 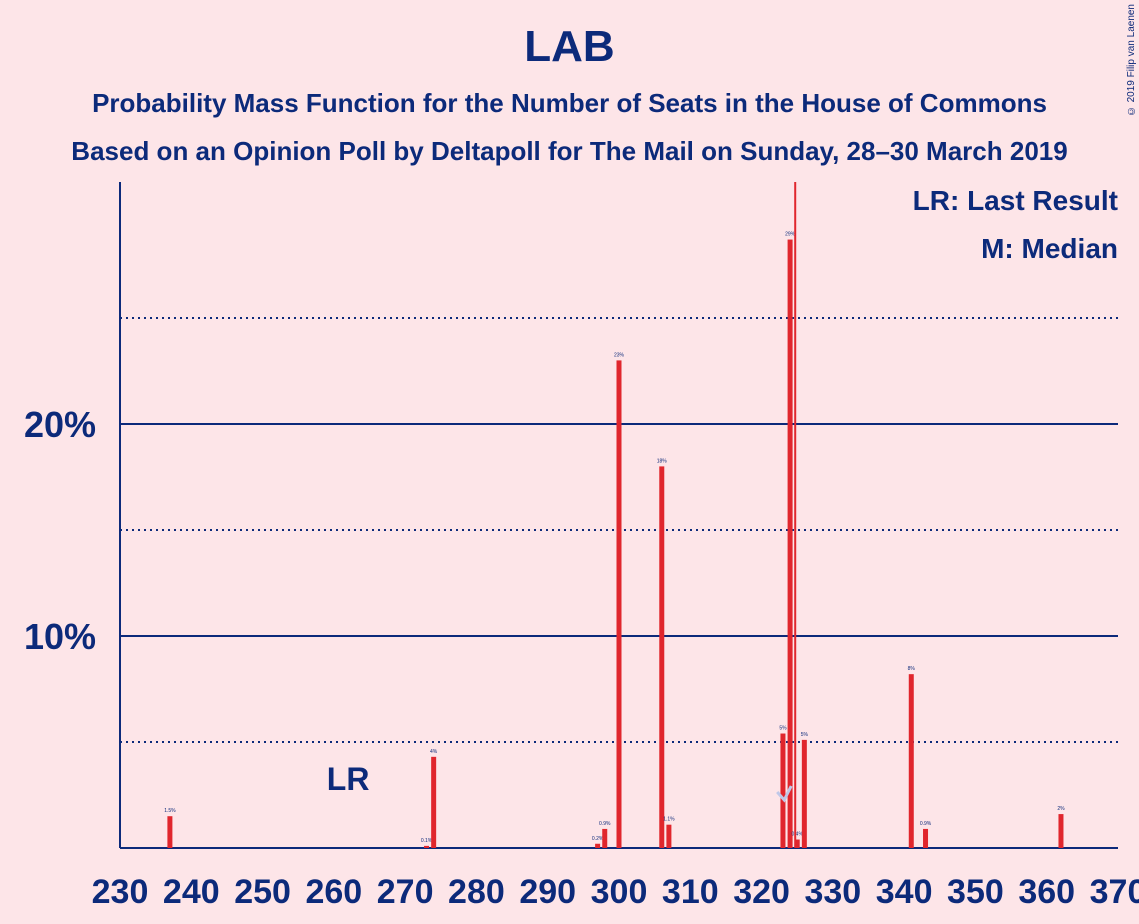 What do you see at coordinates (476, 892) in the screenshot?
I see `x-tick-label: 280` at bounding box center [476, 892].